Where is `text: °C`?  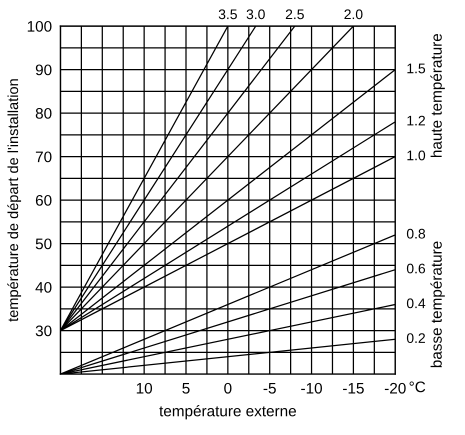
text: °C is located at coordinates (418, 386).